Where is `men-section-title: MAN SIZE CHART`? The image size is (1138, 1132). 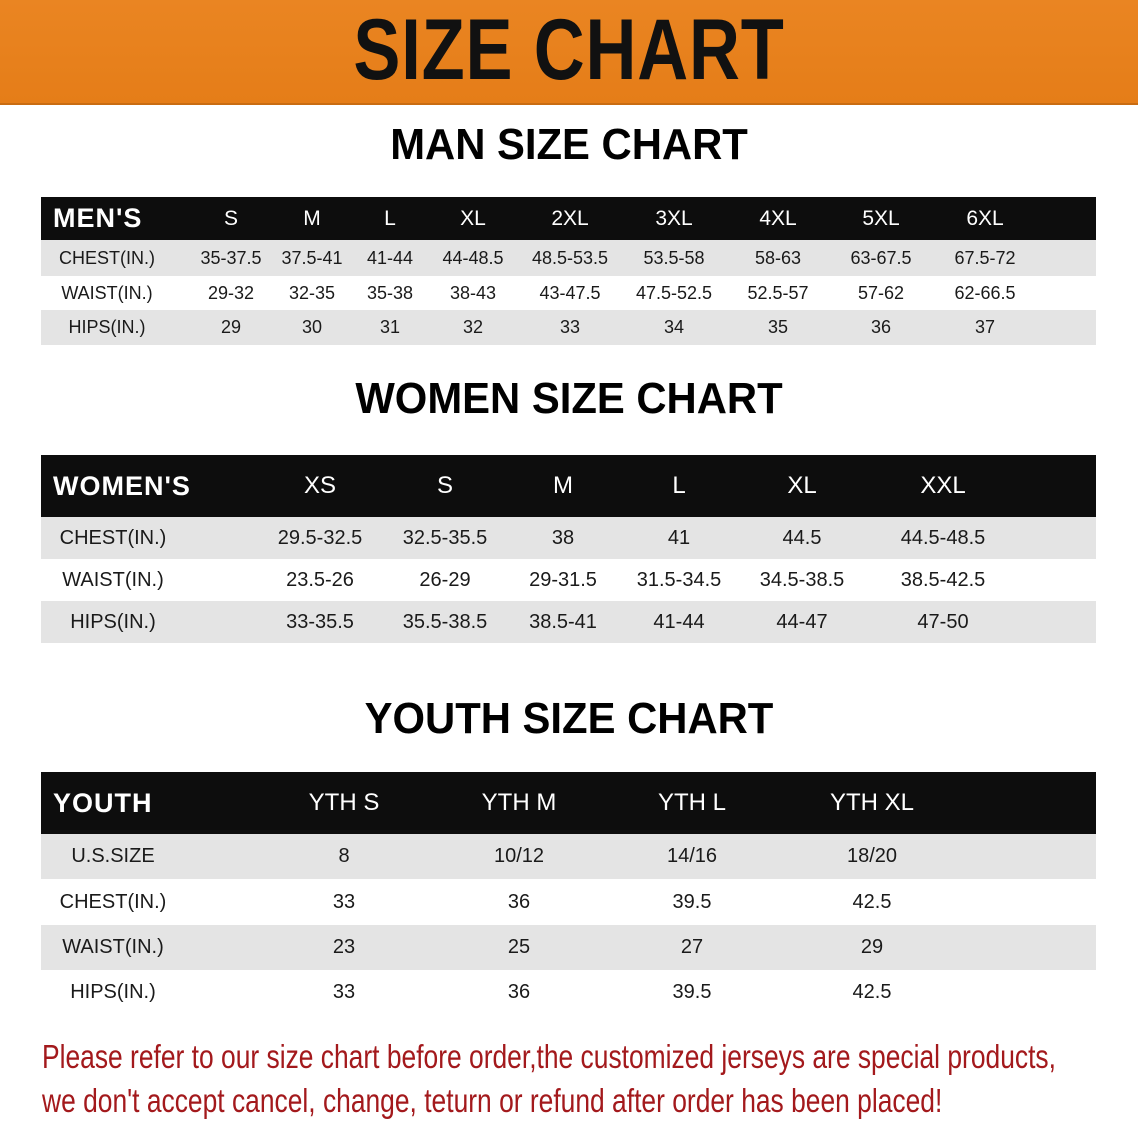 men-section-title: MAN SIZE CHART is located at coordinates (569, 144).